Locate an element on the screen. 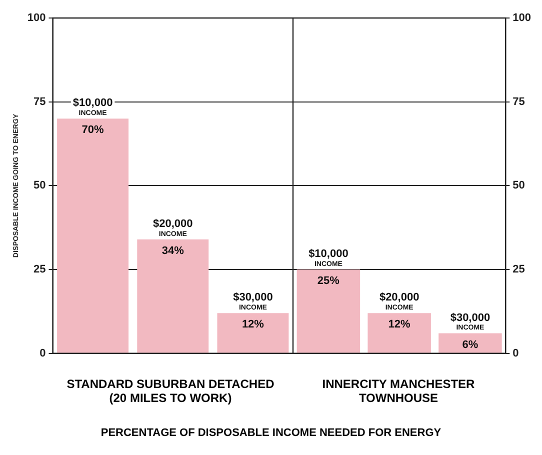 The width and height of the screenshot is (542, 455). data-label: 6% is located at coordinates (470, 344).